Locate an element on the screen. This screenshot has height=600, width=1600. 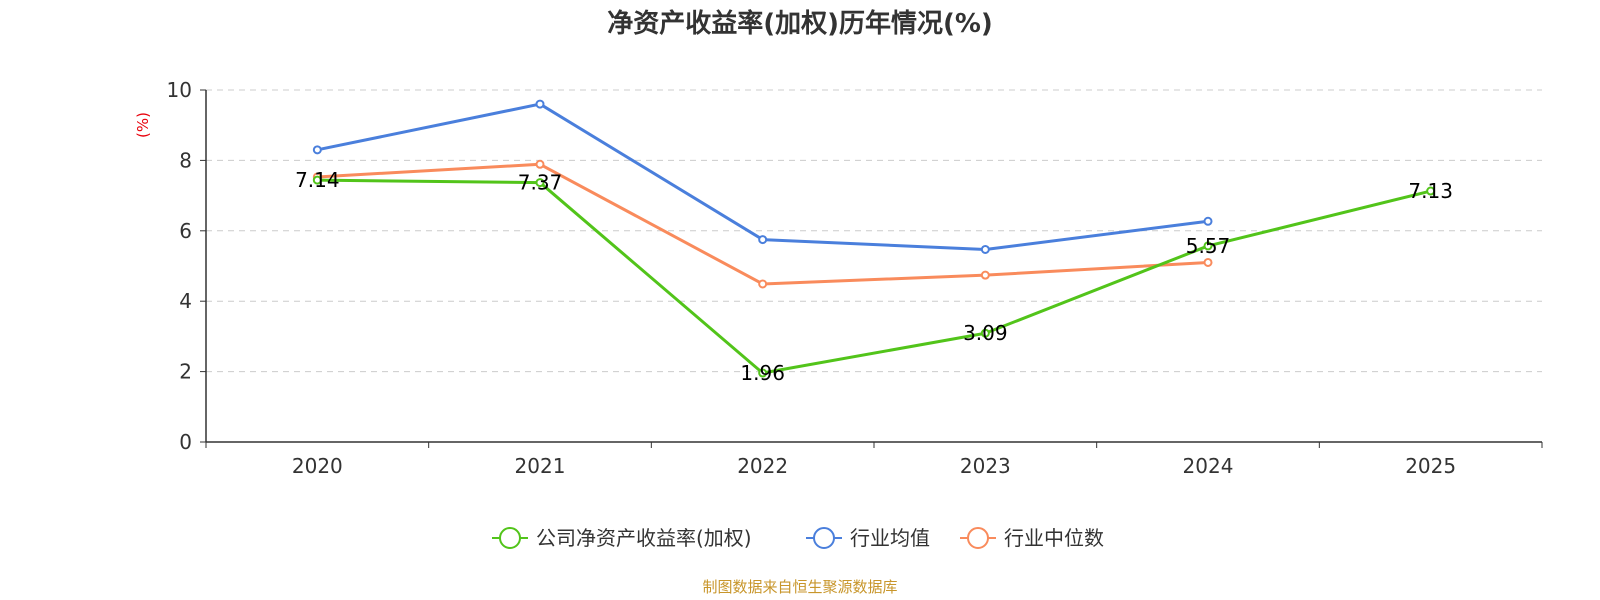
legend: 公司净资产收益率(加权) 行业均值 行业中位数 is located at coordinates (798, 538).